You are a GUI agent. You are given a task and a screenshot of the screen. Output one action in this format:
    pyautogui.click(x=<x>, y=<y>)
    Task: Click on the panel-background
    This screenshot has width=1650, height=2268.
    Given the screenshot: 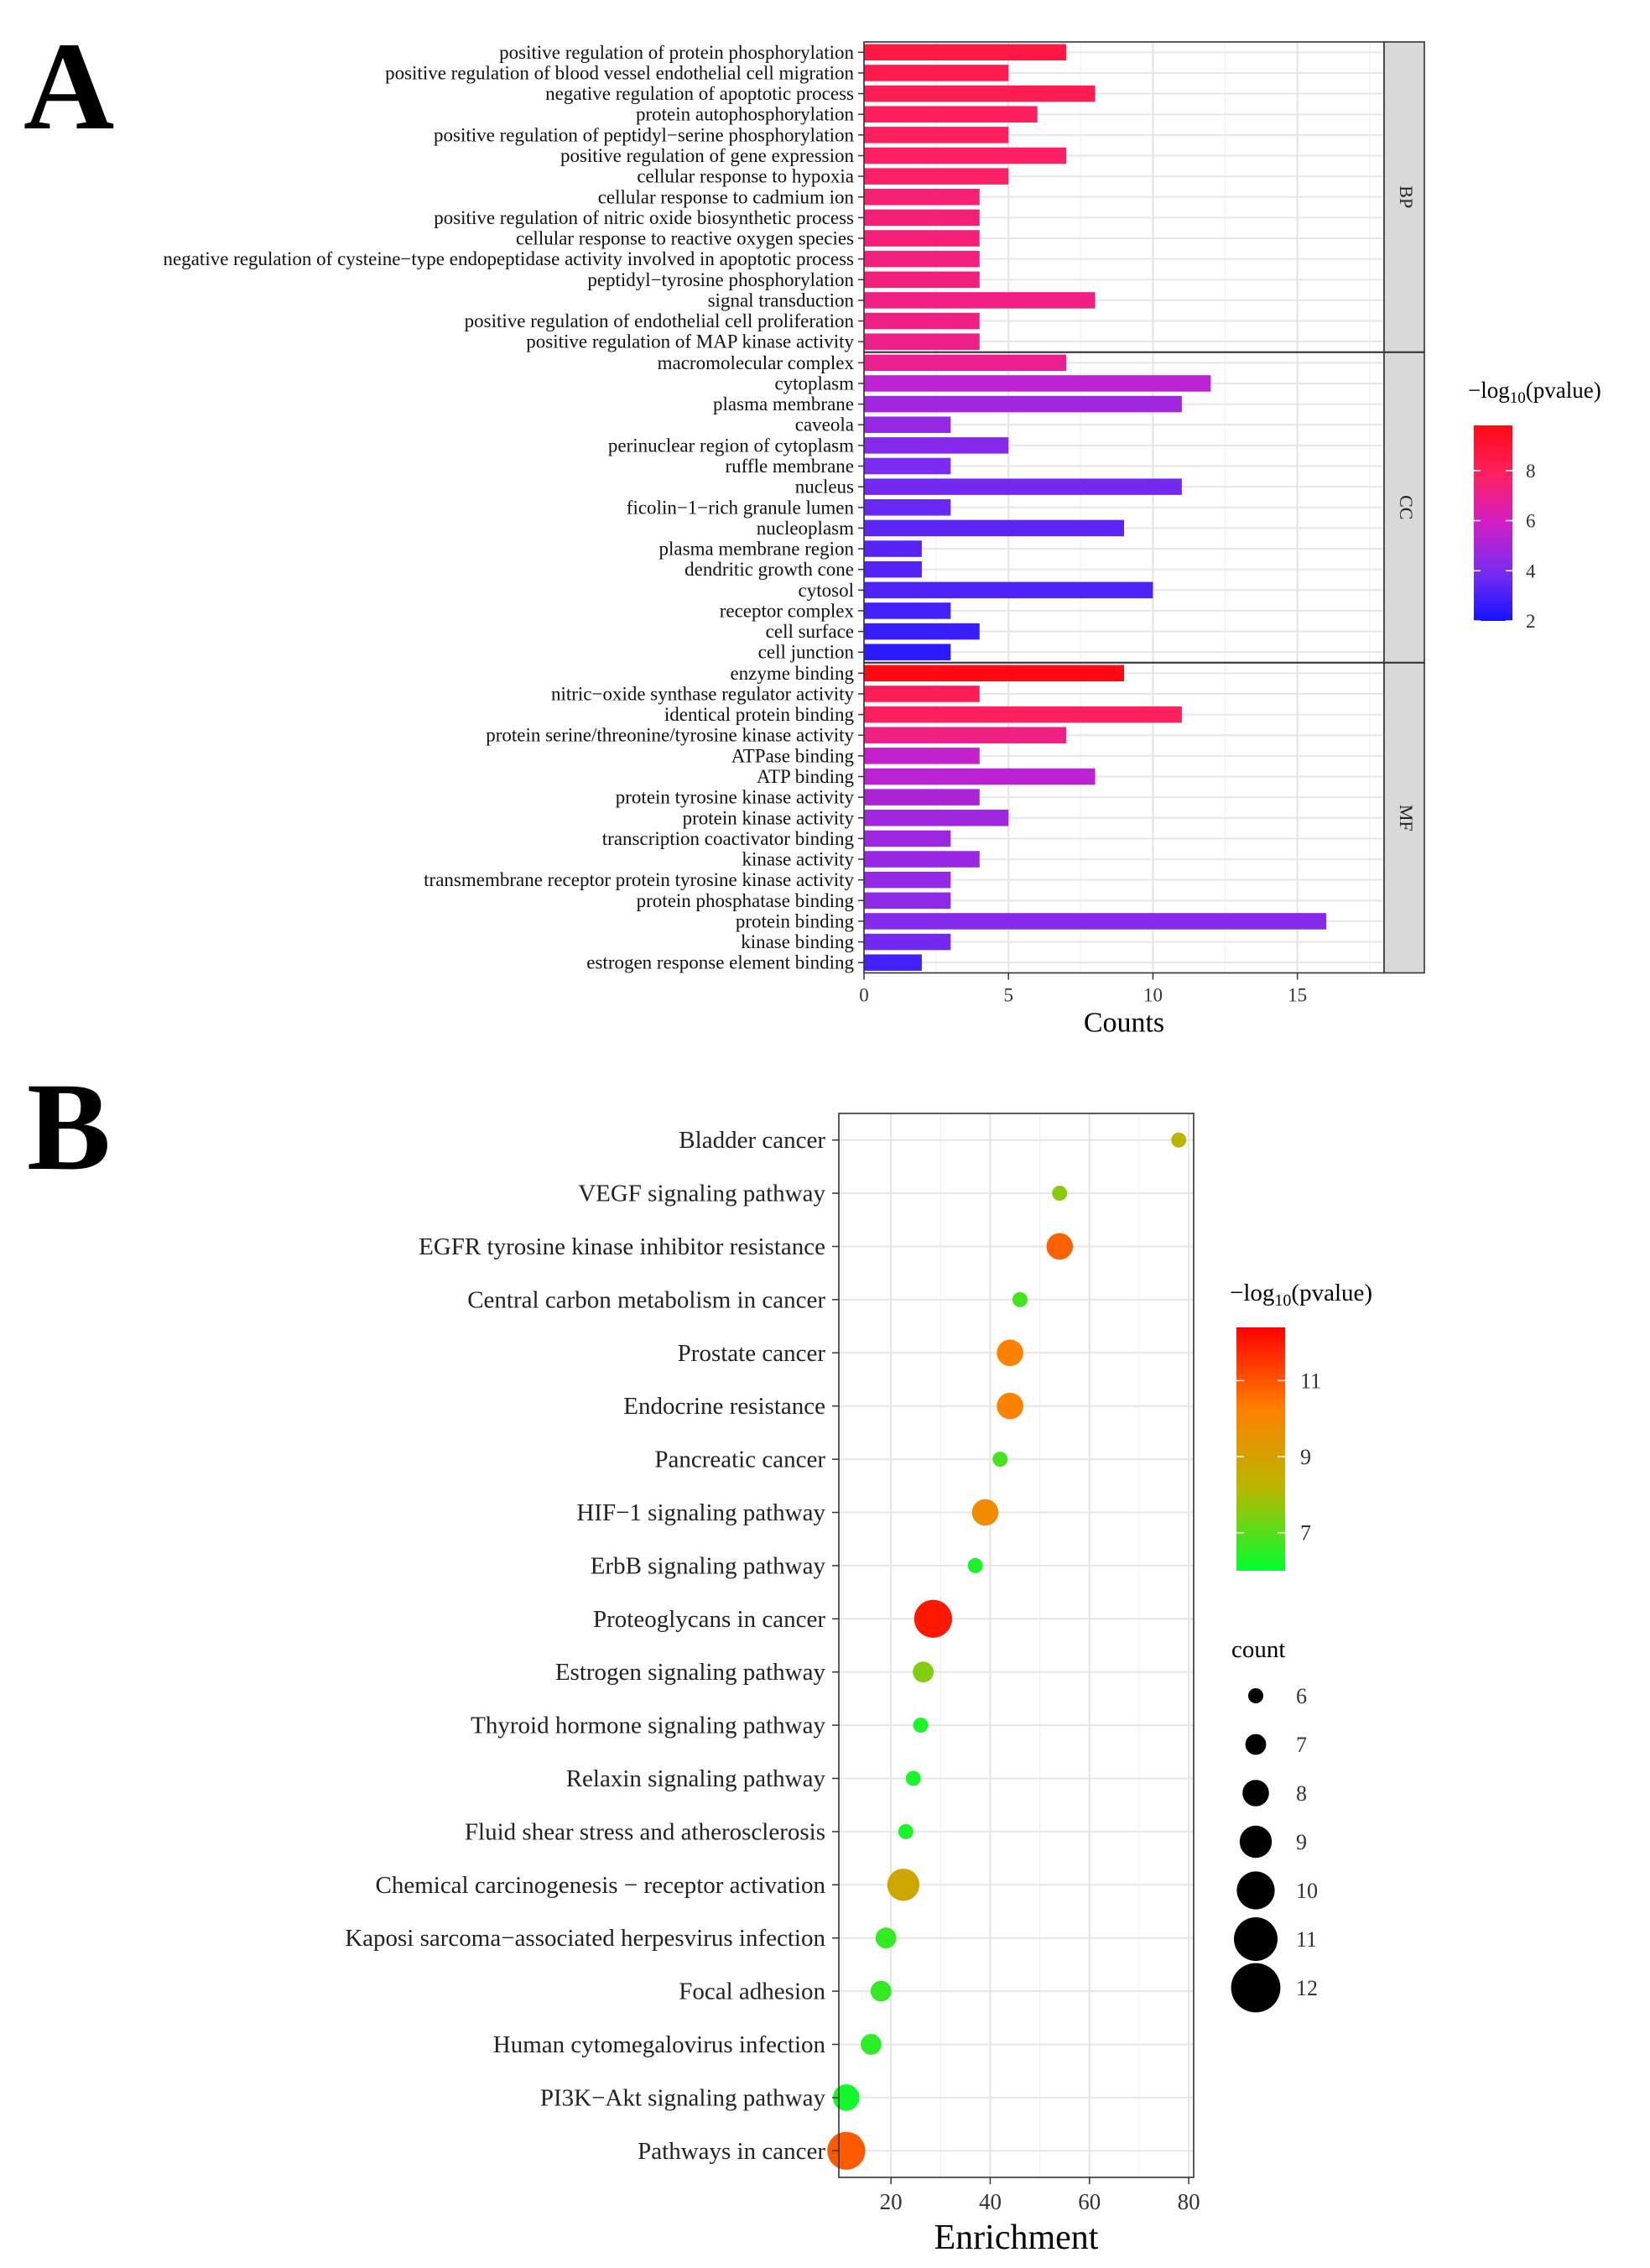 What is the action you would take?
    pyautogui.click(x=1016, y=1645)
    